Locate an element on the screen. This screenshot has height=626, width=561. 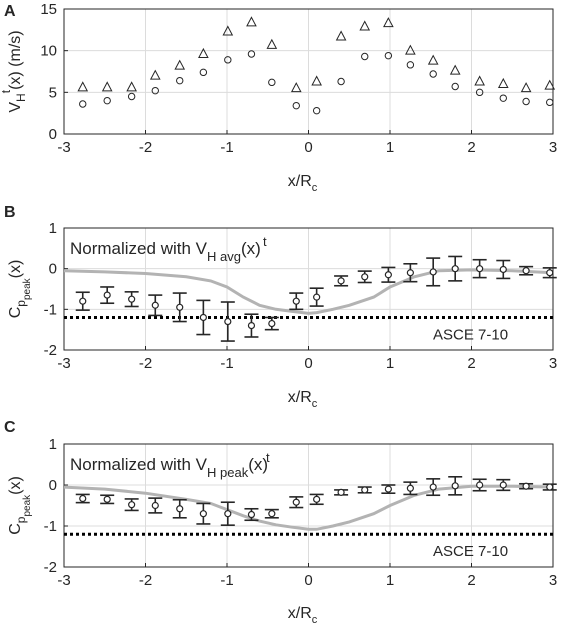
panel-letter: A is located at coordinates (10, 11).